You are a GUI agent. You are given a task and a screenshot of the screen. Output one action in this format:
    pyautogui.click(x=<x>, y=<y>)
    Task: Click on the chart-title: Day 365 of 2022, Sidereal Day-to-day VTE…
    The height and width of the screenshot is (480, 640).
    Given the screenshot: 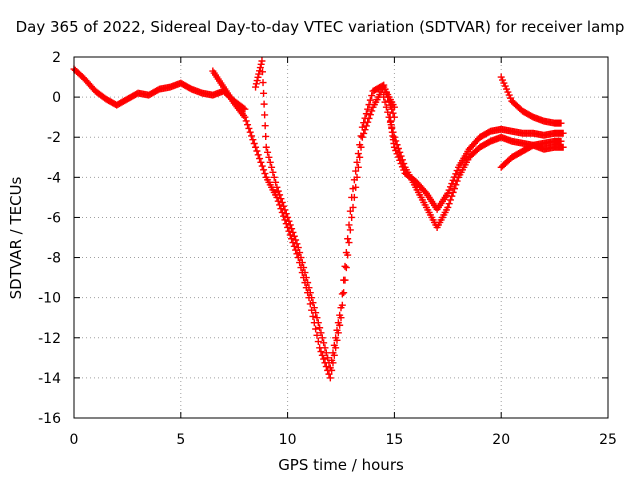 What is the action you would take?
    pyautogui.click(x=320, y=27)
    